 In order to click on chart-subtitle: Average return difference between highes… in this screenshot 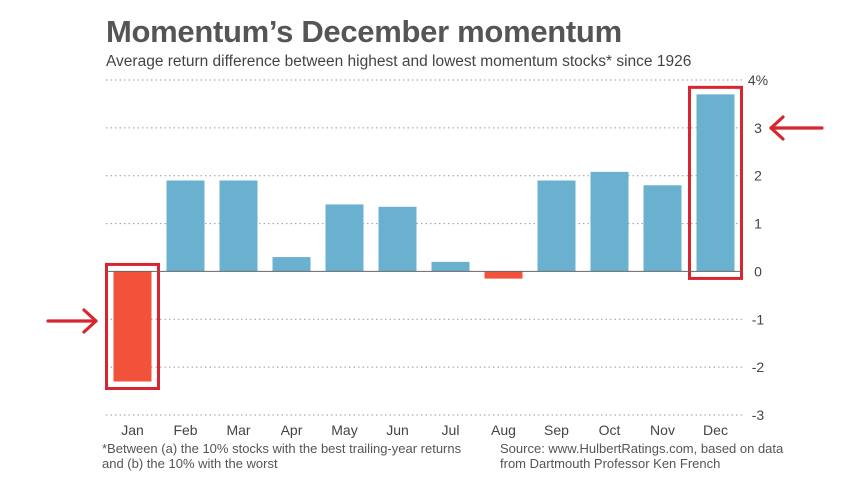, I will do `click(399, 61)`.